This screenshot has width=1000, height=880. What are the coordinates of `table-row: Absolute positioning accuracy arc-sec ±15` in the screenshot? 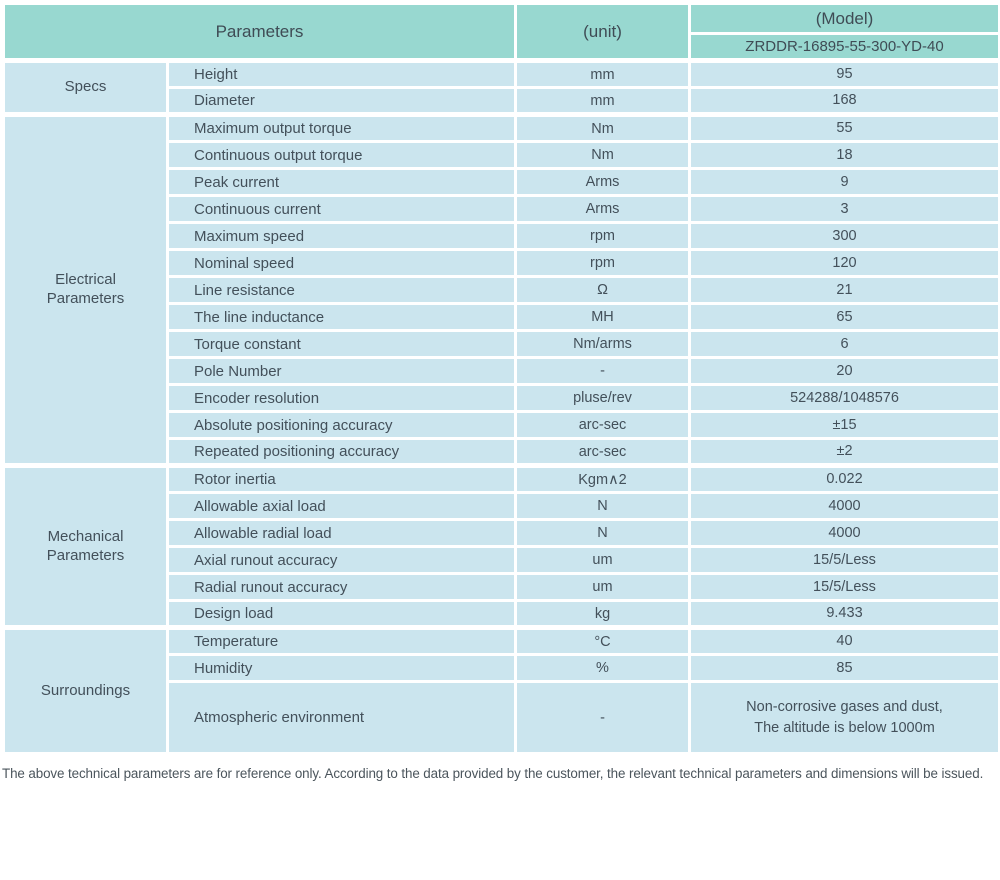 It's located at (502, 425).